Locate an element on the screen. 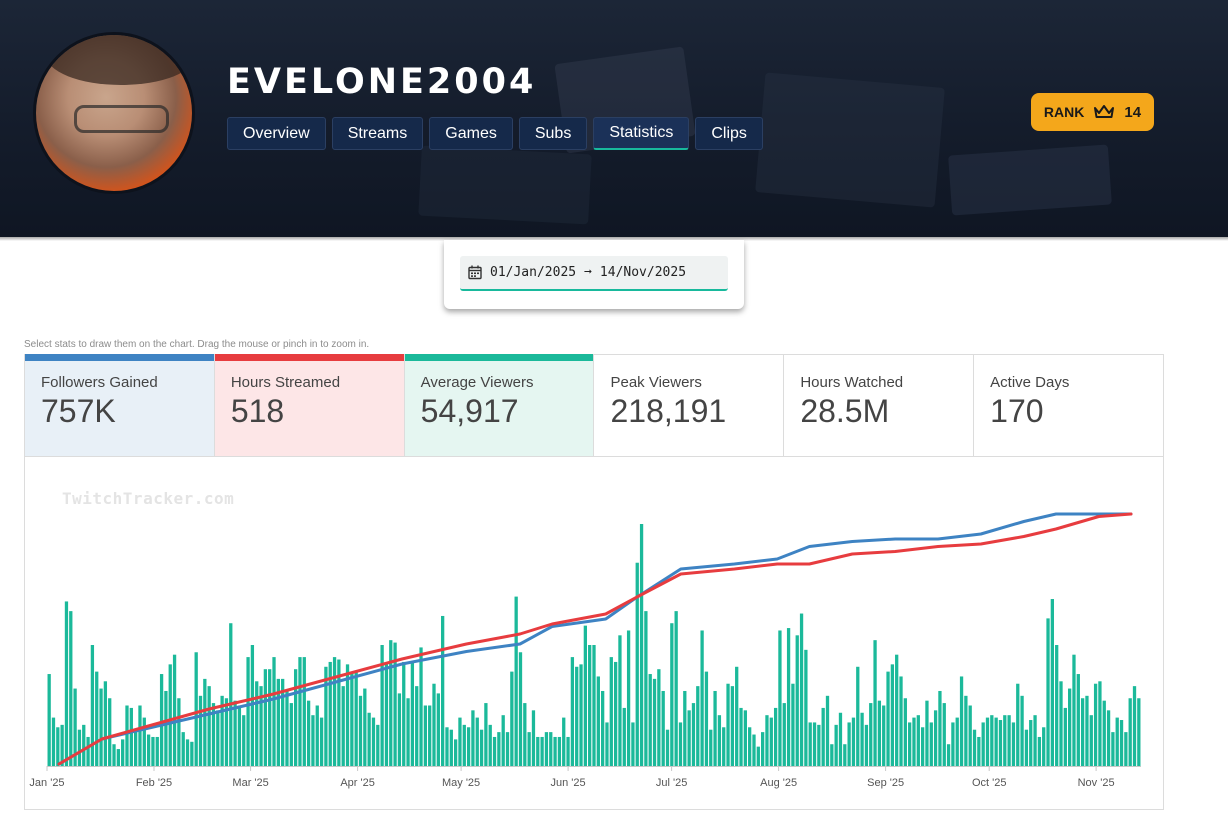 The width and height of the screenshot is (1228, 824). stat-color-bar is located at coordinates (309, 357).